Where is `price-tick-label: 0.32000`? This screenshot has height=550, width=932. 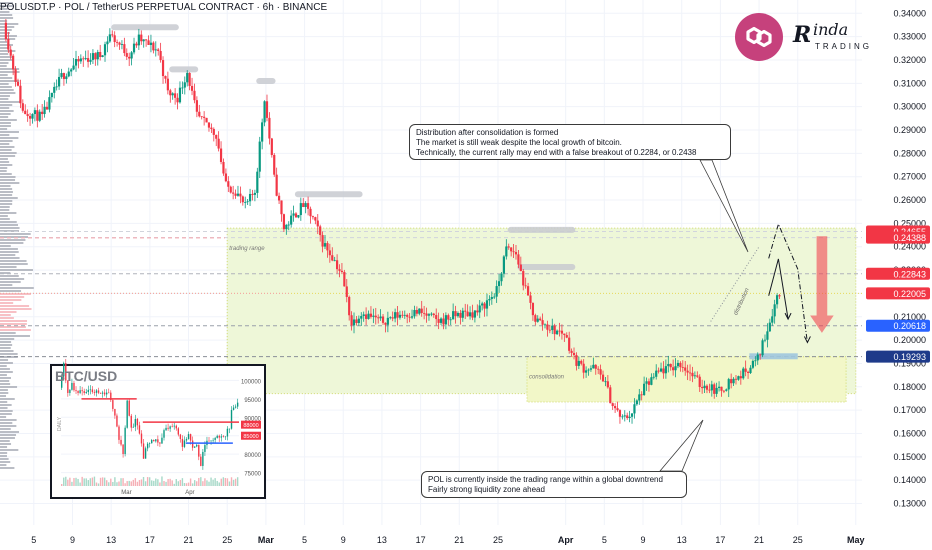 price-tick-label: 0.32000 is located at coordinates (909, 60).